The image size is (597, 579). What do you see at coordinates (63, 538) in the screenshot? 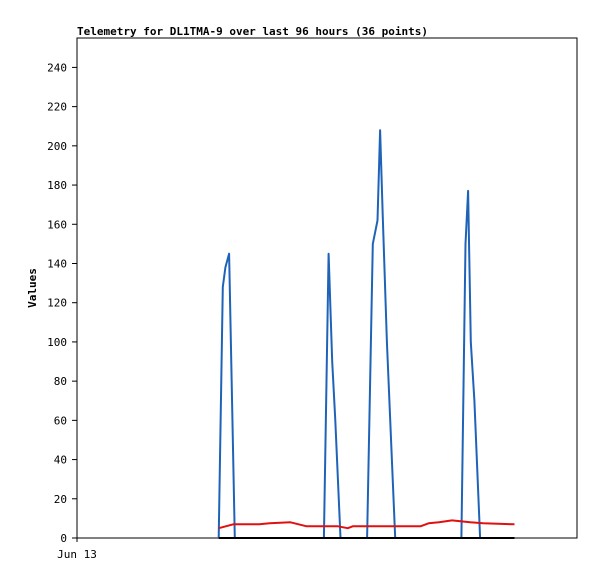
I see `y-tick-label: 0` at bounding box center [63, 538].